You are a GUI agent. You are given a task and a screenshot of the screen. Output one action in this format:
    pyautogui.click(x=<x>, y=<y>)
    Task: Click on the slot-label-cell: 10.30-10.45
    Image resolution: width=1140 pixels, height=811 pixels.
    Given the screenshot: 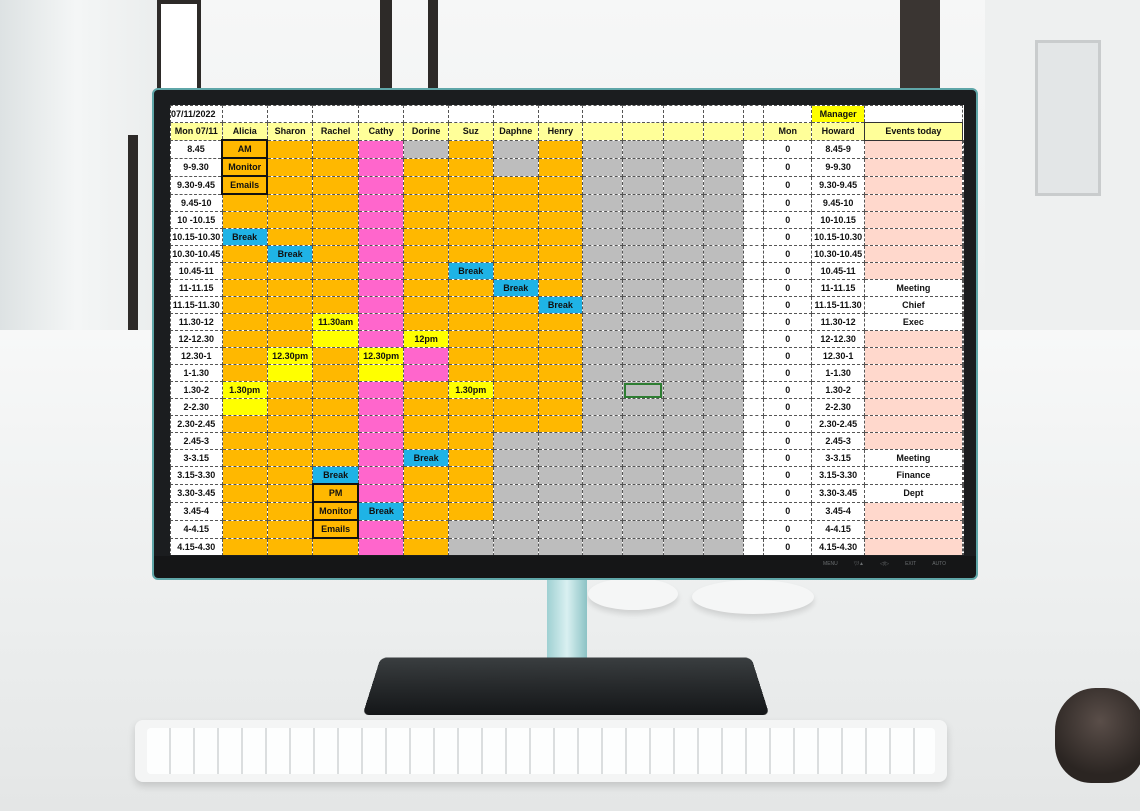 What is the action you would take?
    pyautogui.click(x=838, y=254)
    